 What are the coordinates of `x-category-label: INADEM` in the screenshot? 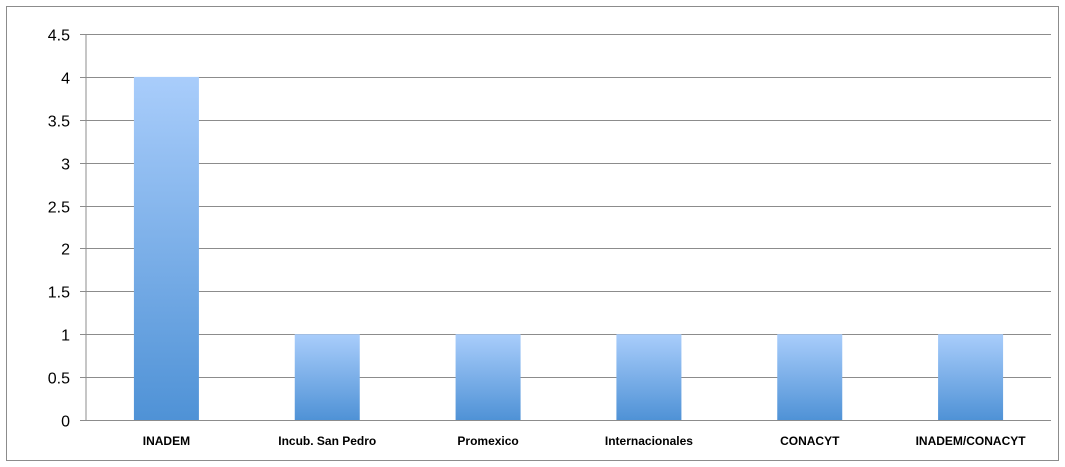 It's located at (166, 441).